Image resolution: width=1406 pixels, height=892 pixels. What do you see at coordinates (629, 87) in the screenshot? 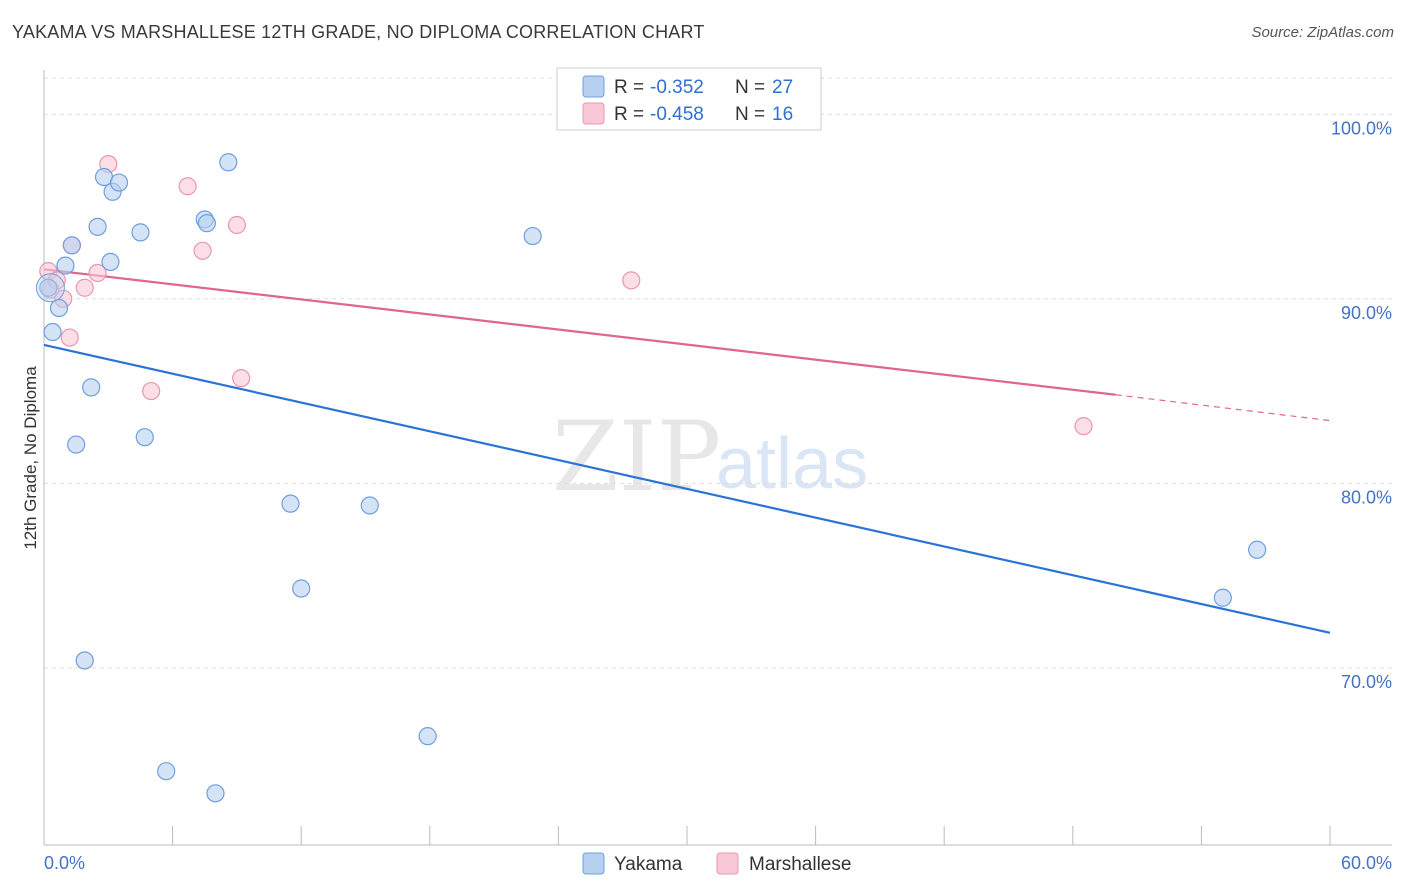
I see `legend-r-label-yakama: R =` at bounding box center [629, 87].